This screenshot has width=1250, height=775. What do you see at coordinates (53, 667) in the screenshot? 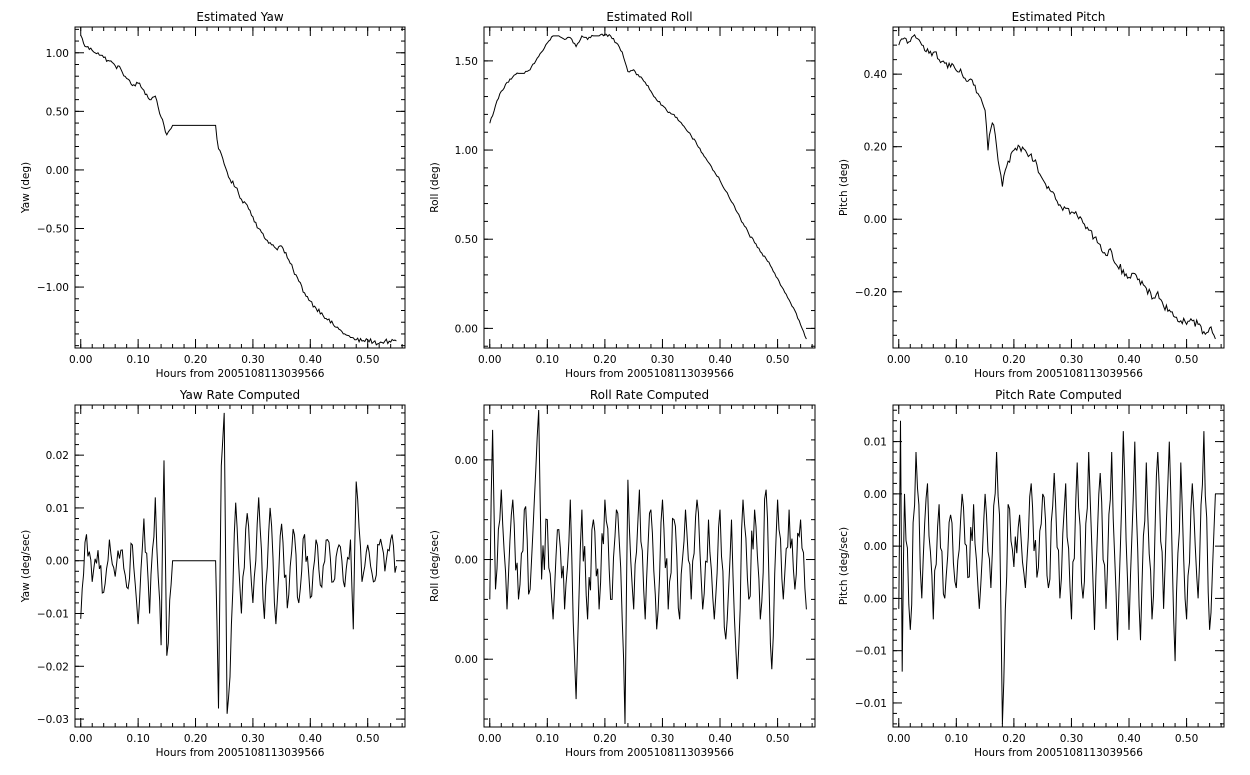
I see `y-tick-label: −0.02` at bounding box center [53, 667].